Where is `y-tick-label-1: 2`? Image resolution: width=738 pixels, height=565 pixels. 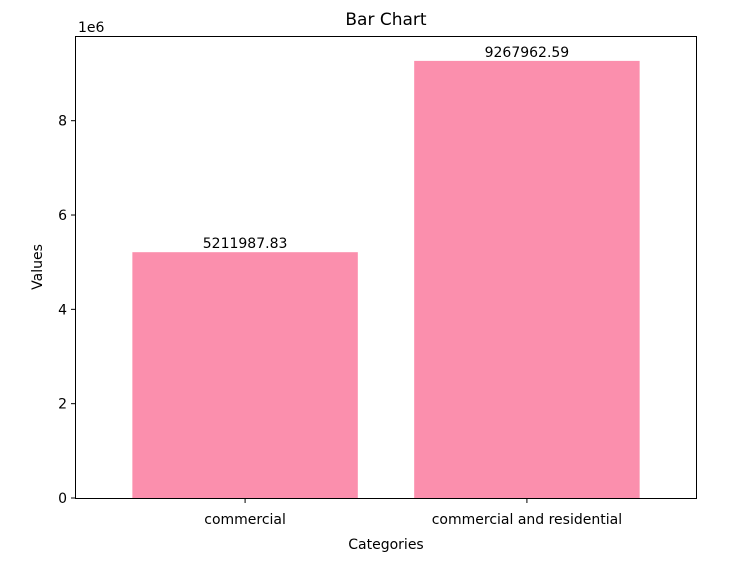
y-tick-label-1: 2 is located at coordinates (62, 405).